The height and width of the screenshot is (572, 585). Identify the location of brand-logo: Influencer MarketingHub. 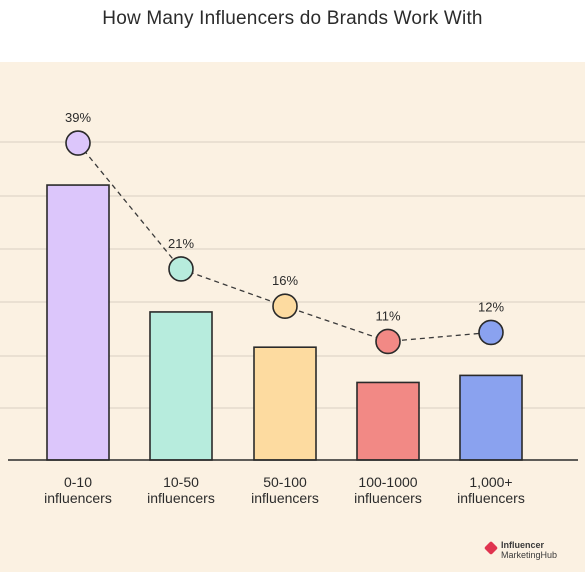
(532, 553).